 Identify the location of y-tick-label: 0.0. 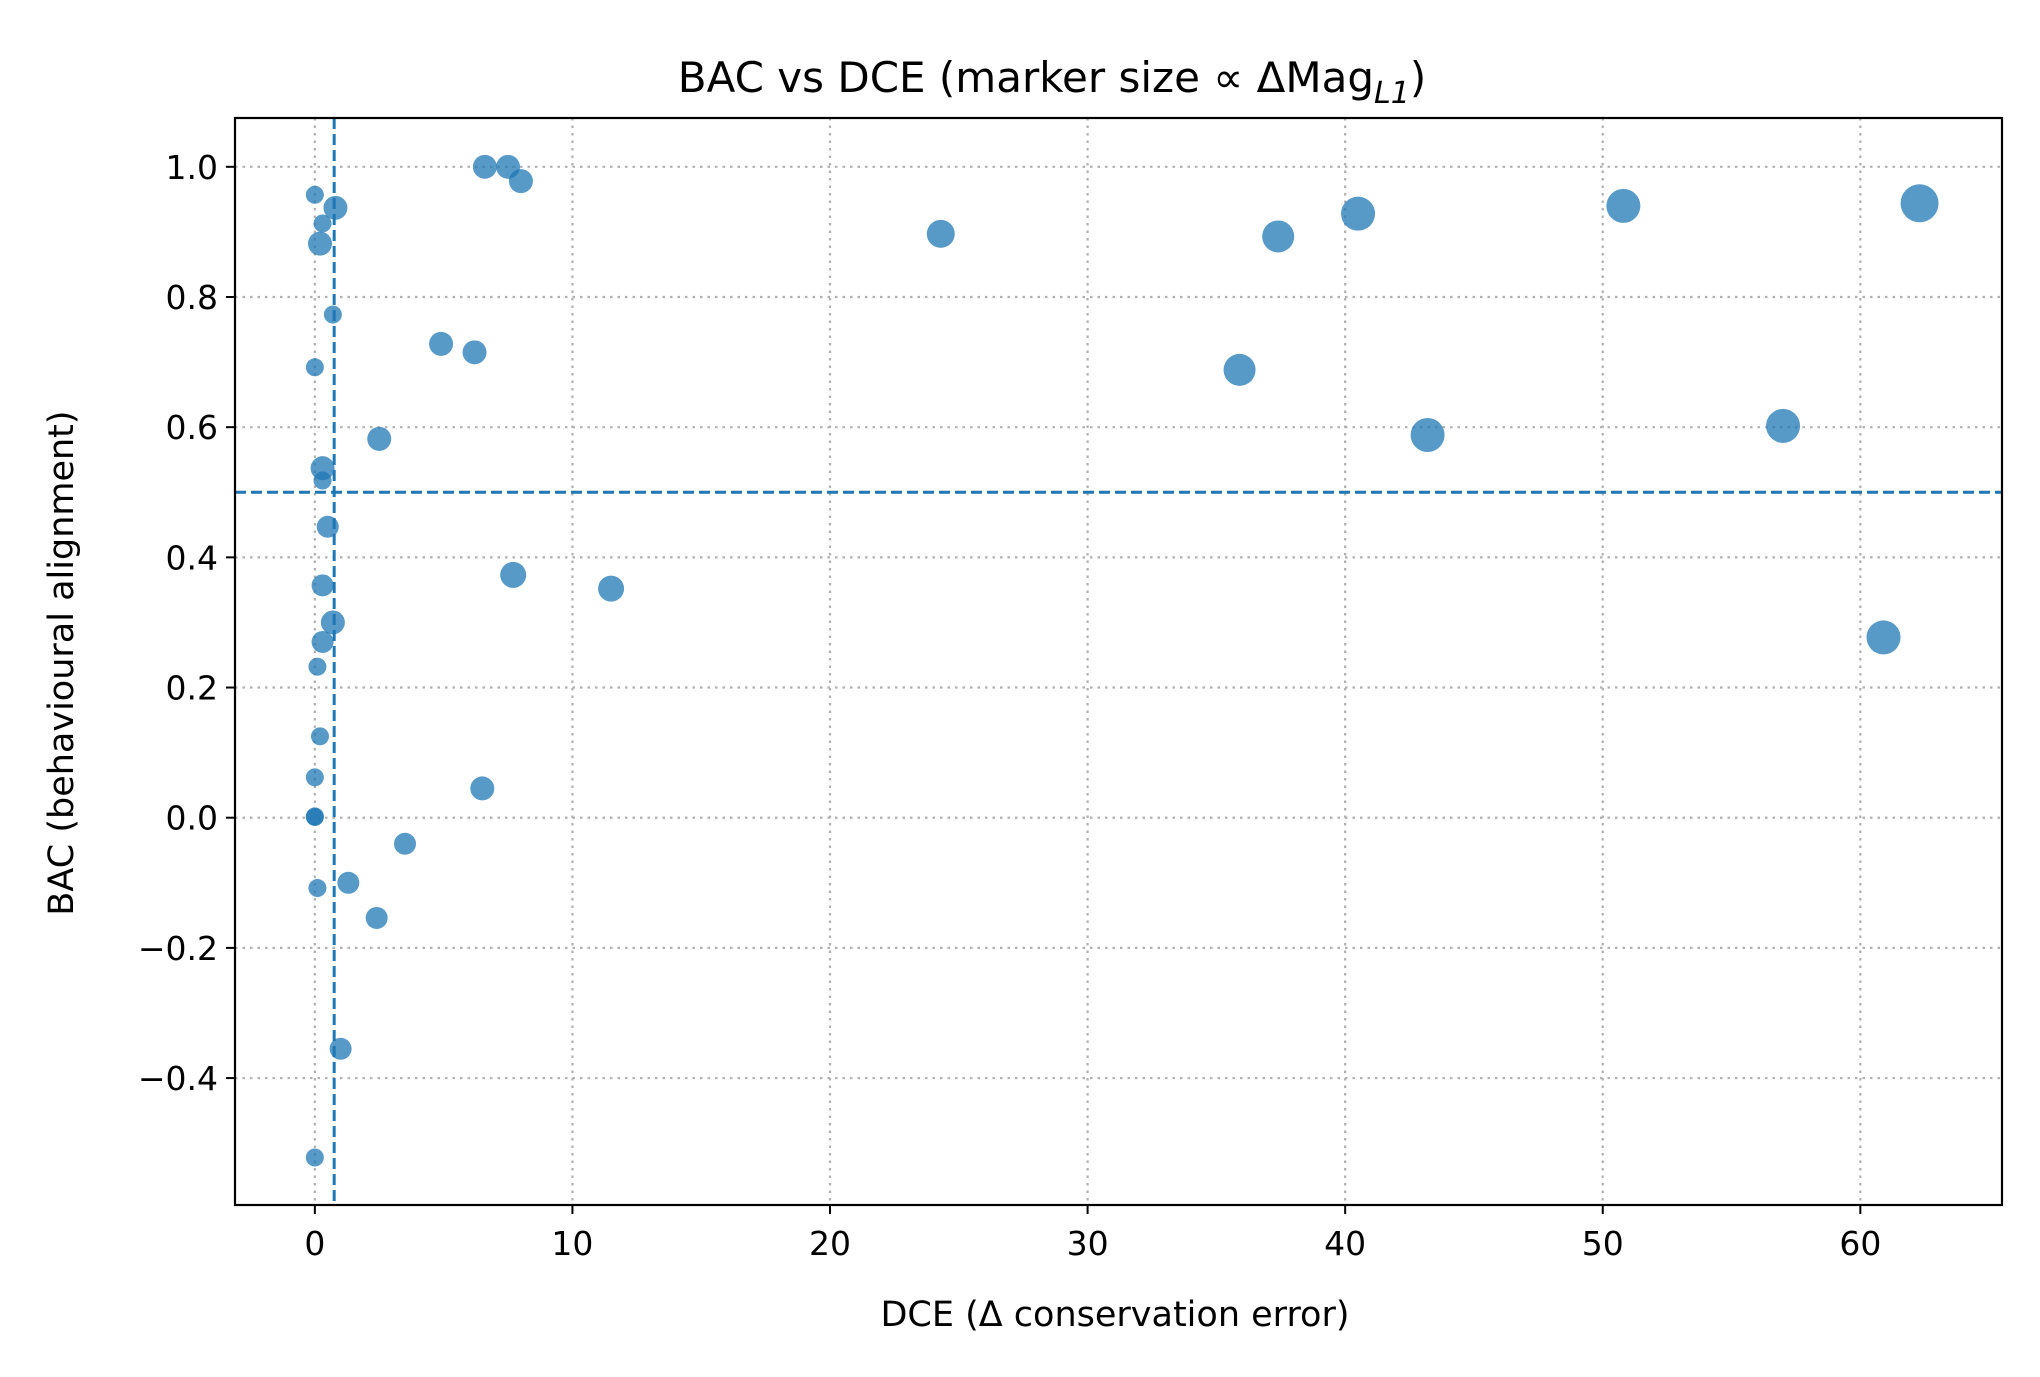
(192, 818).